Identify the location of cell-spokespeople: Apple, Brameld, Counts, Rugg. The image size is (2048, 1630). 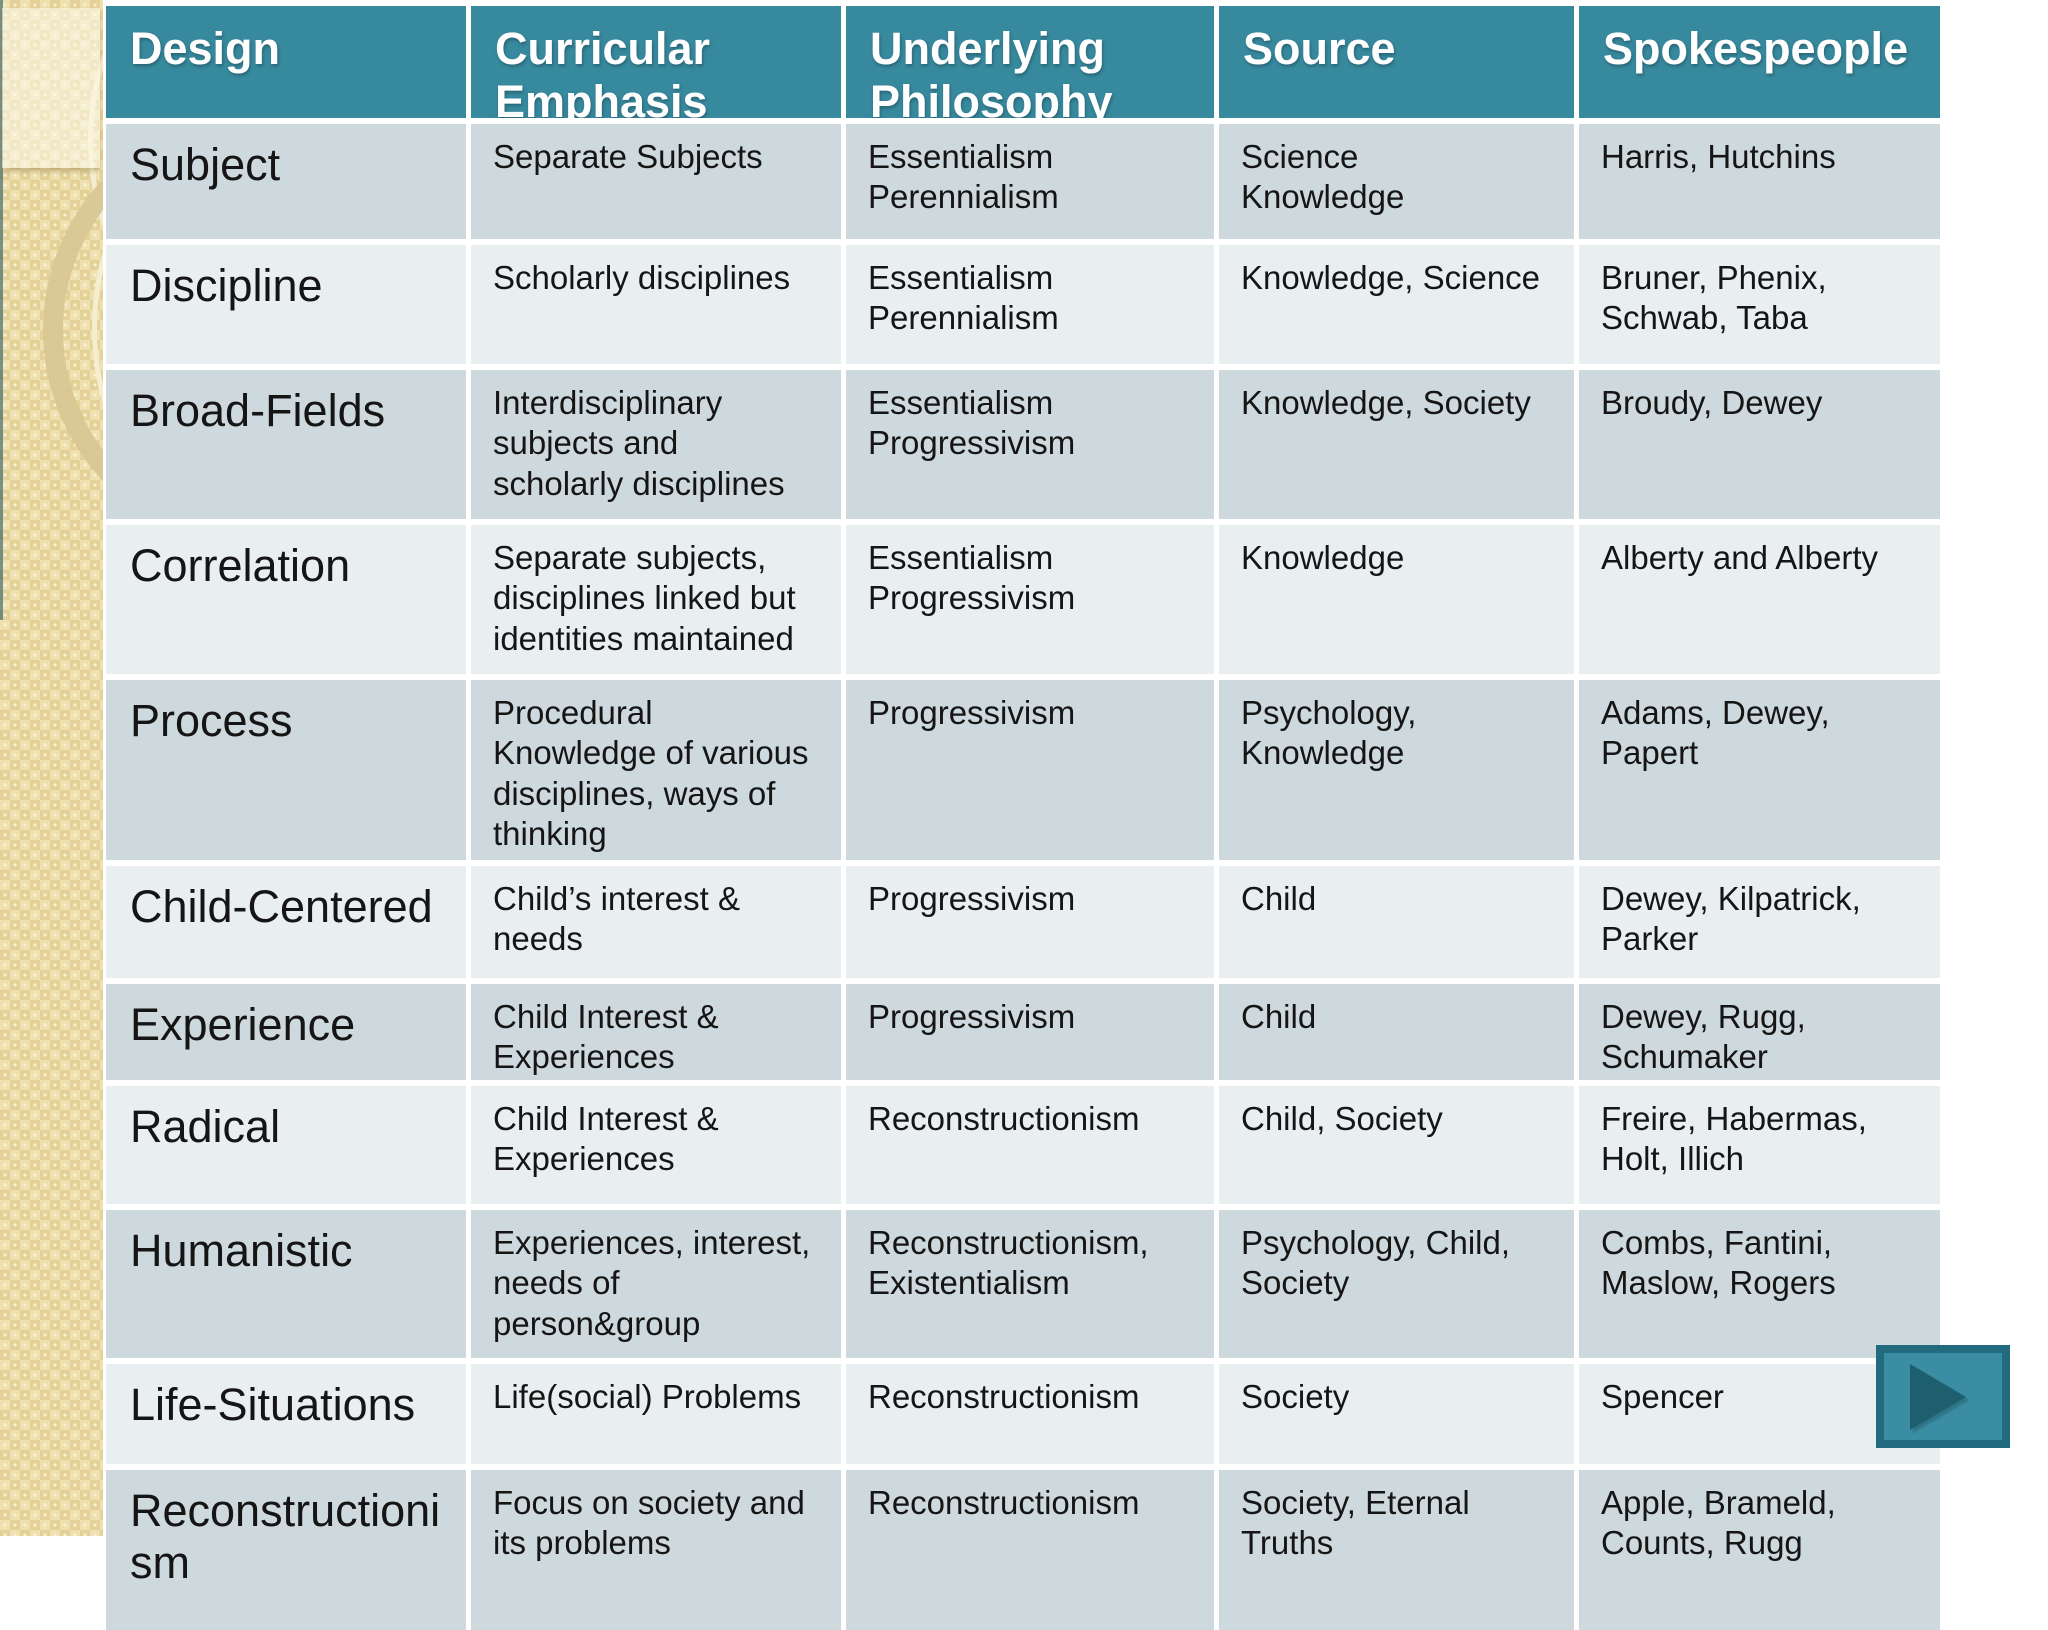
(1759, 1550).